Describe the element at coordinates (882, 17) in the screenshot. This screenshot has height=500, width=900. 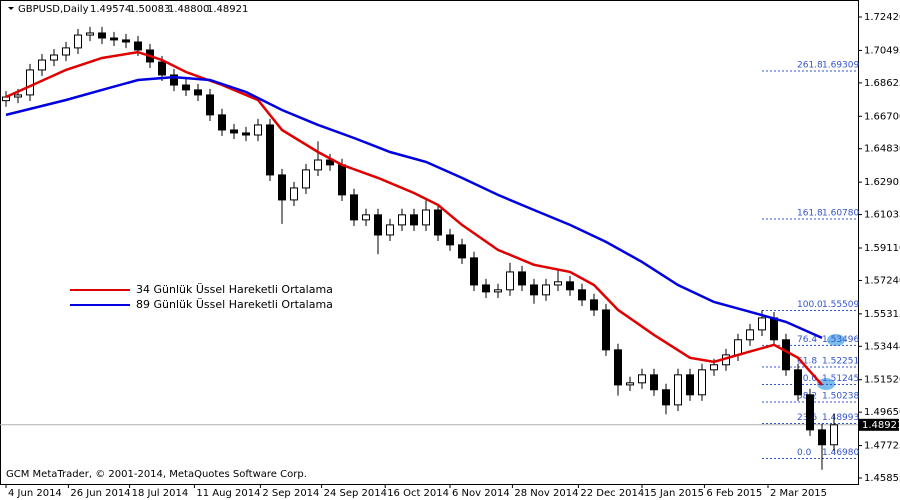
I see `y-tick-label: 1.72420` at that location.